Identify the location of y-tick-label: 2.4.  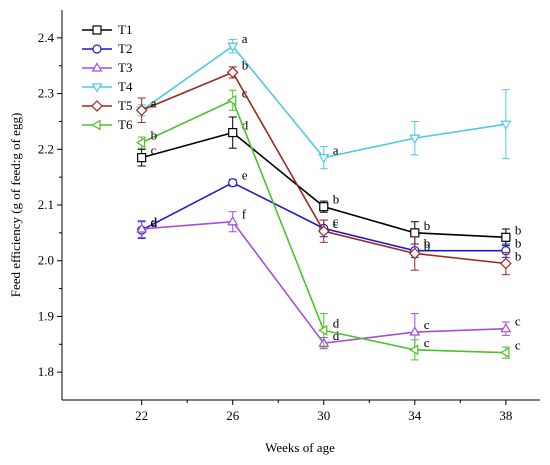
(46, 37).